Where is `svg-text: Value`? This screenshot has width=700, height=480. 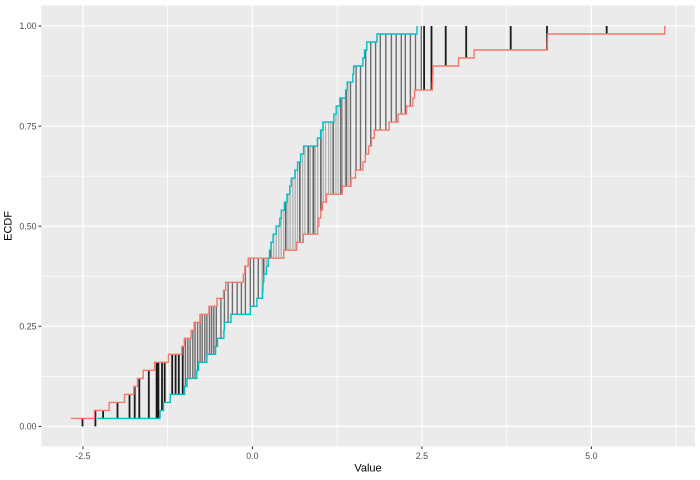 svg-text: Value is located at coordinates (367, 469).